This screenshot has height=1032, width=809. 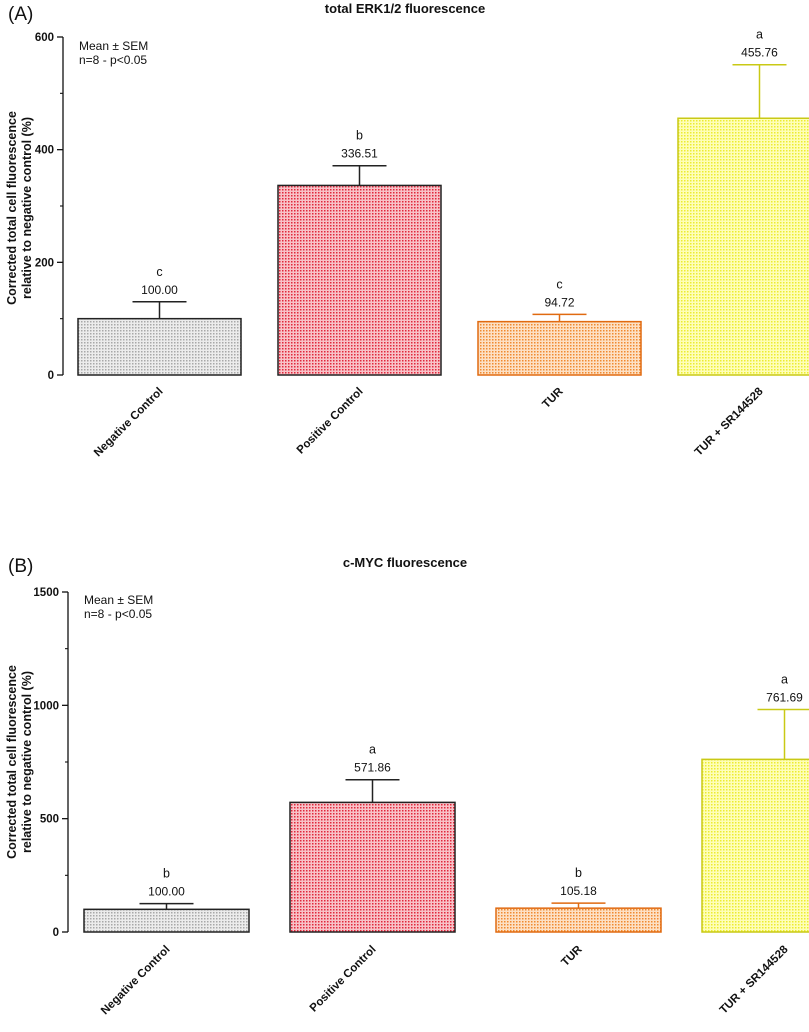 I want to click on data-label: 105.18, so click(x=578, y=891).